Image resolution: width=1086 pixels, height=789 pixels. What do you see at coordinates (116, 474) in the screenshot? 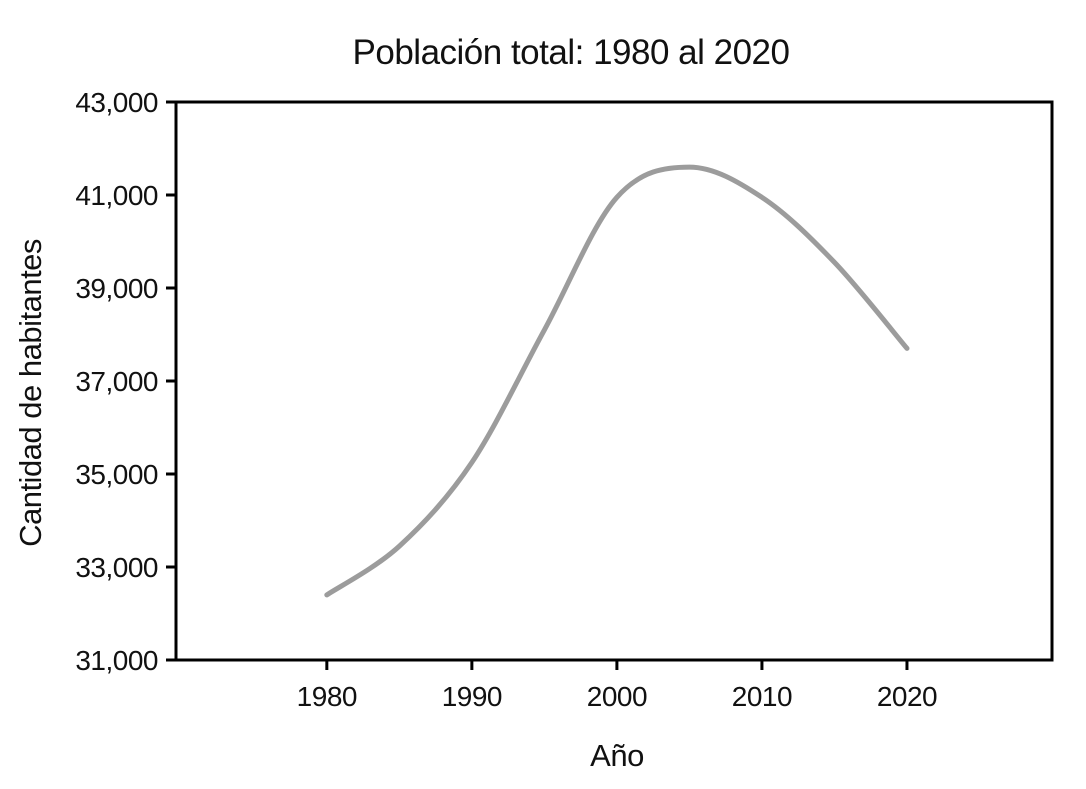
I see `y-tick-label: 35,000` at bounding box center [116, 474].